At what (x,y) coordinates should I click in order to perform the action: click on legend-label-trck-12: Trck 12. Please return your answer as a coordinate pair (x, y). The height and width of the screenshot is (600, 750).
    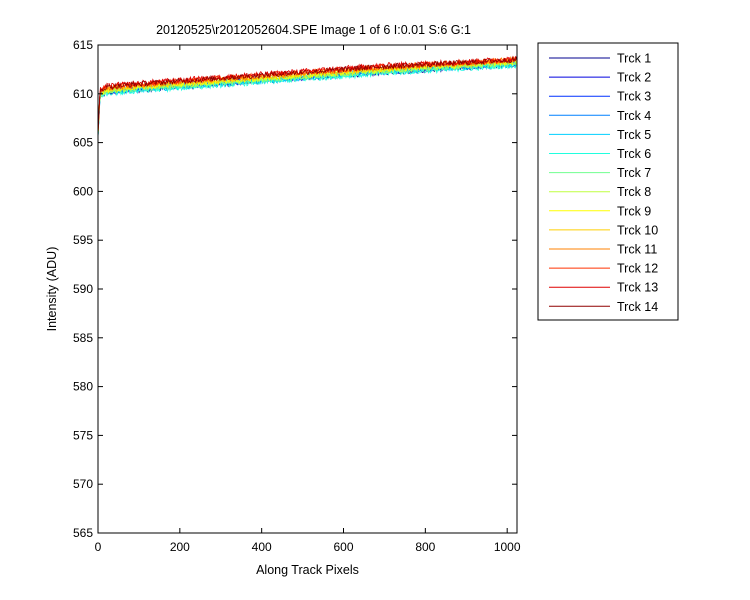
    Looking at the image, I should click on (637, 269).